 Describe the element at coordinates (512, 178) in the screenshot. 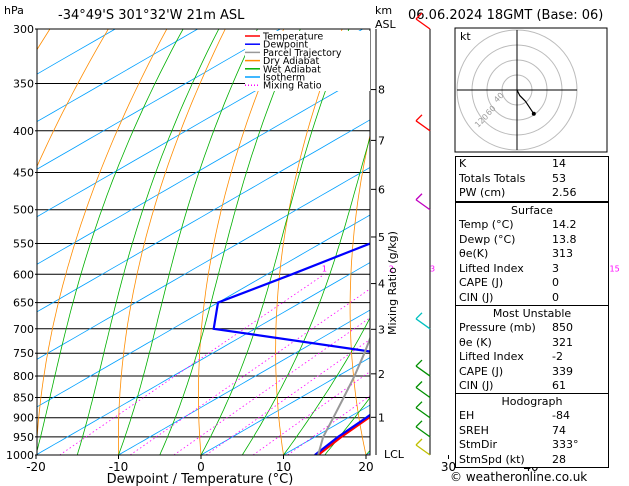

I see `index-row: Totals Totals 53` at that location.